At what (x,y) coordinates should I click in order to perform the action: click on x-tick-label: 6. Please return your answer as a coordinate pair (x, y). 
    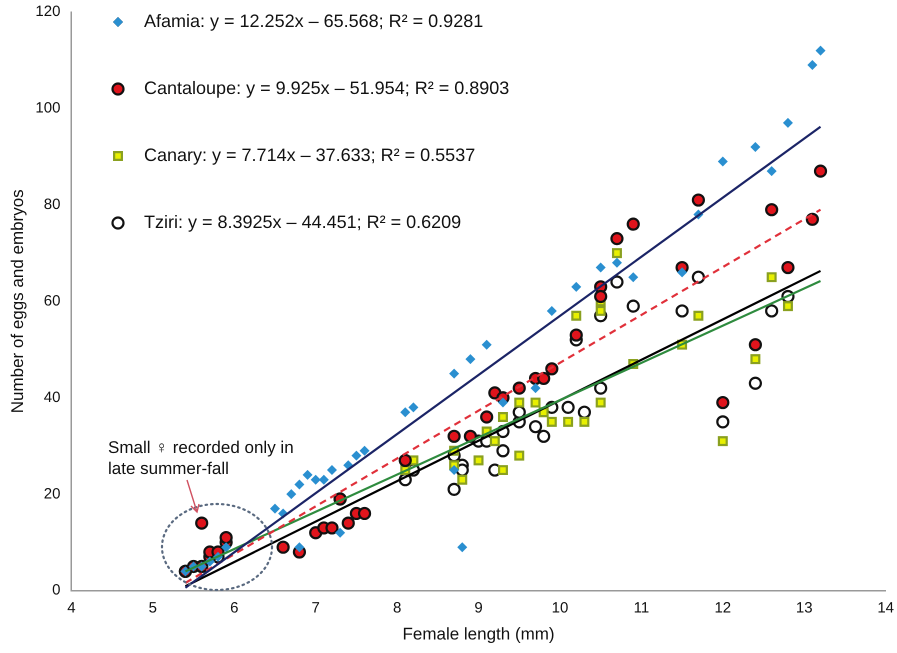
    Looking at the image, I should click on (234, 608).